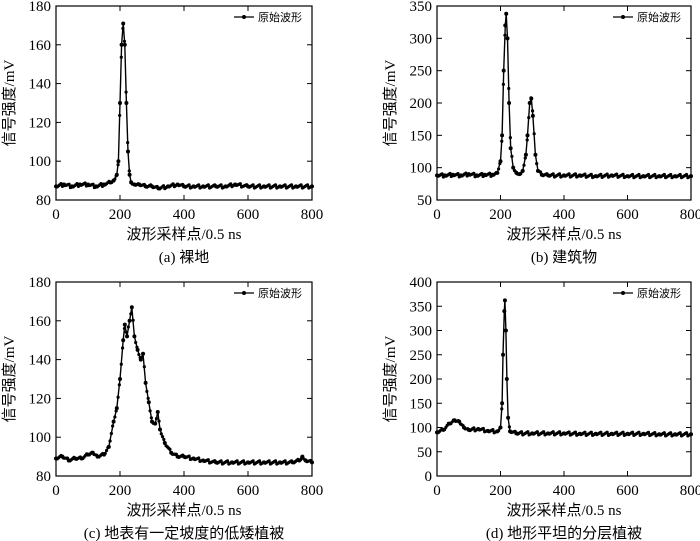 The image size is (700, 541). What do you see at coordinates (56, 491) in the screenshot?
I see `x-tick-label: 0` at bounding box center [56, 491].